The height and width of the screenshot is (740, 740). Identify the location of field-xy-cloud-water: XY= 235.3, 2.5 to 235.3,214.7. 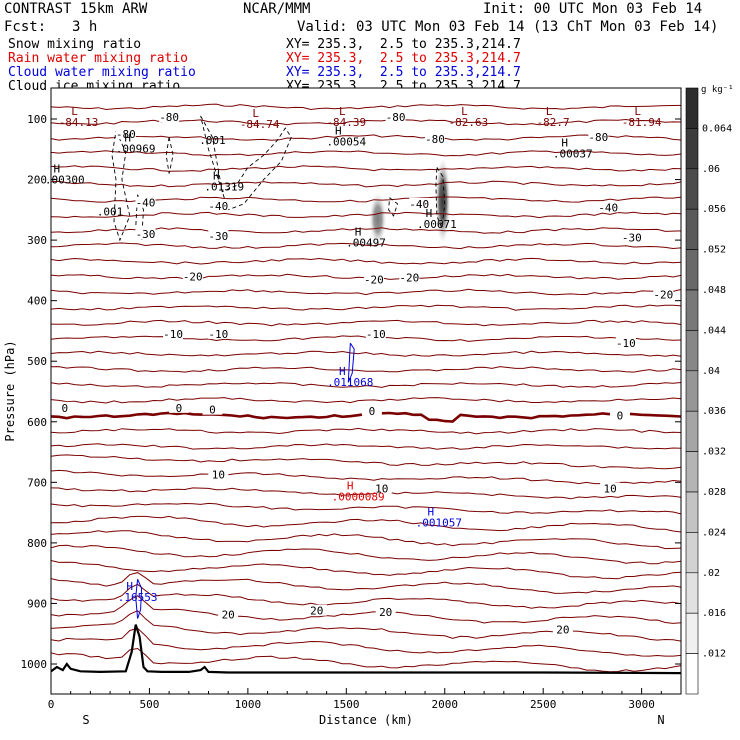
(403, 72).